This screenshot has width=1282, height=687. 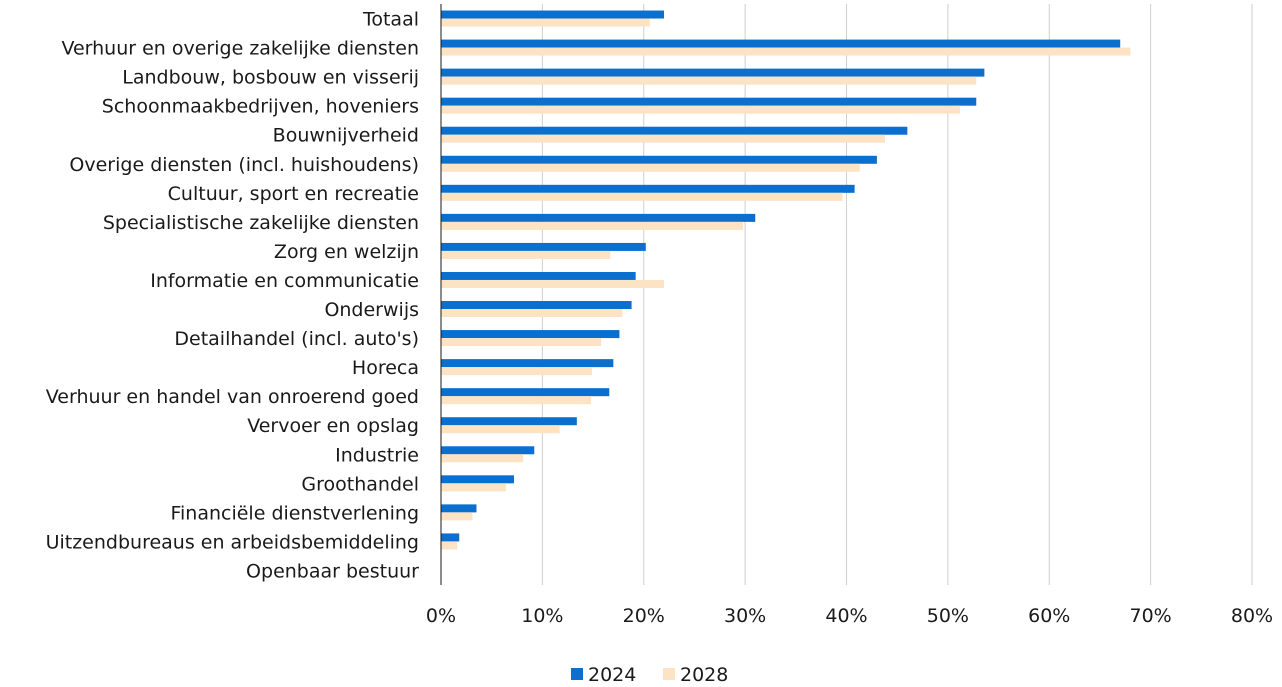 What do you see at coordinates (240, 49) in the screenshot?
I see `category-label: Verhuur en overige zakelijke diensten` at bounding box center [240, 49].